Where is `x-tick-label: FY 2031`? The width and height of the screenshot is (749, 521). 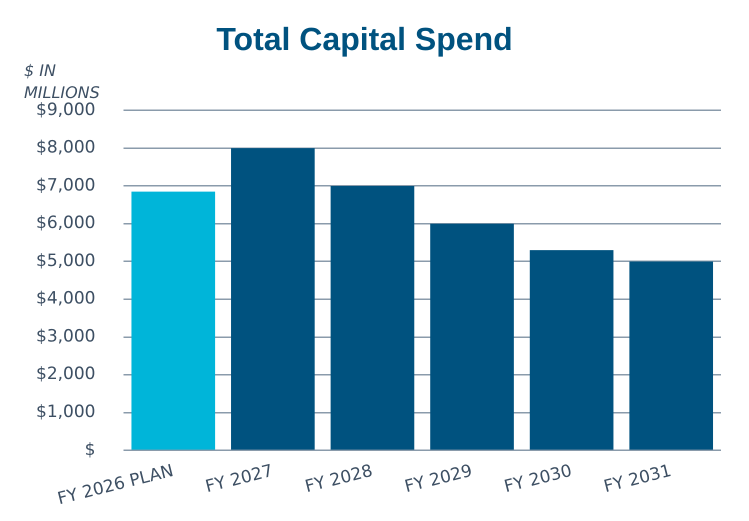
x-tick-label: FY 2031 is located at coordinates (638, 479).